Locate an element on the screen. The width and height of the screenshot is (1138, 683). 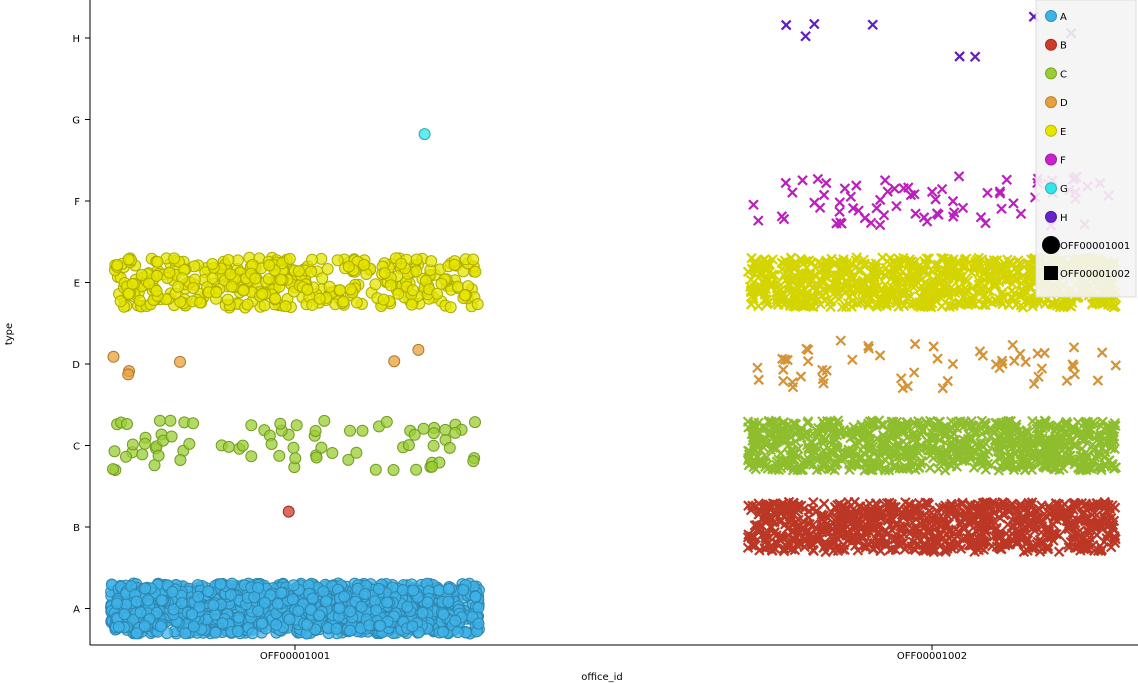
y-tick-label: F is located at coordinates (77, 202).